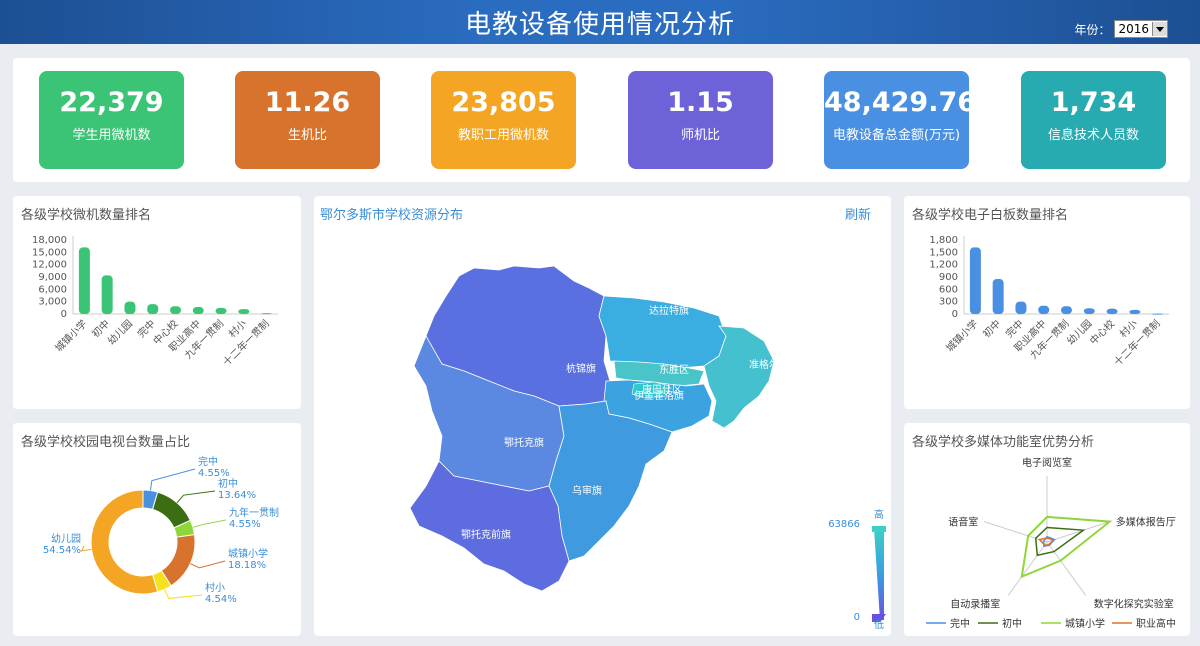 This screenshot has width=1200, height=646. I want to click on kpi-equipment-total: 48,429.76 电教设备总金额(万元), so click(900, 120).